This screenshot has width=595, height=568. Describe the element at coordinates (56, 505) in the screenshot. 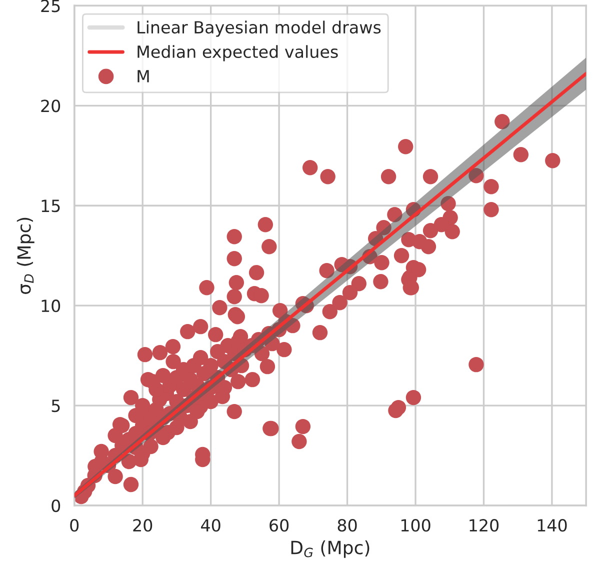

I see `y-tick-label: 0` at that location.